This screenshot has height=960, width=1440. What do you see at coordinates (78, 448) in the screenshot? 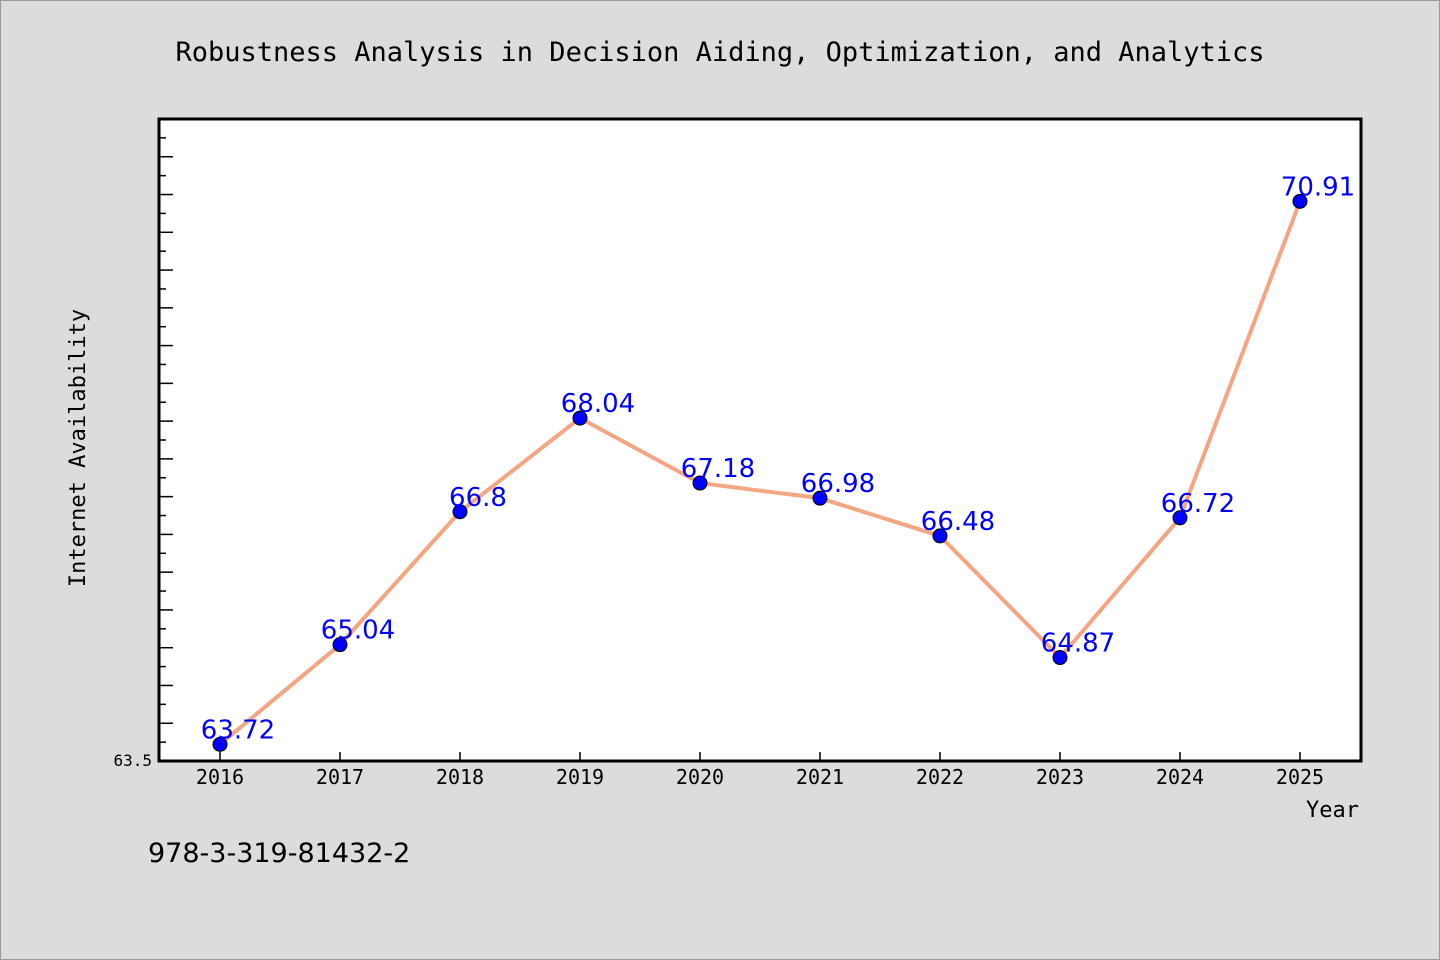
I see `y-axis-label: Internet Availability` at bounding box center [78, 448].